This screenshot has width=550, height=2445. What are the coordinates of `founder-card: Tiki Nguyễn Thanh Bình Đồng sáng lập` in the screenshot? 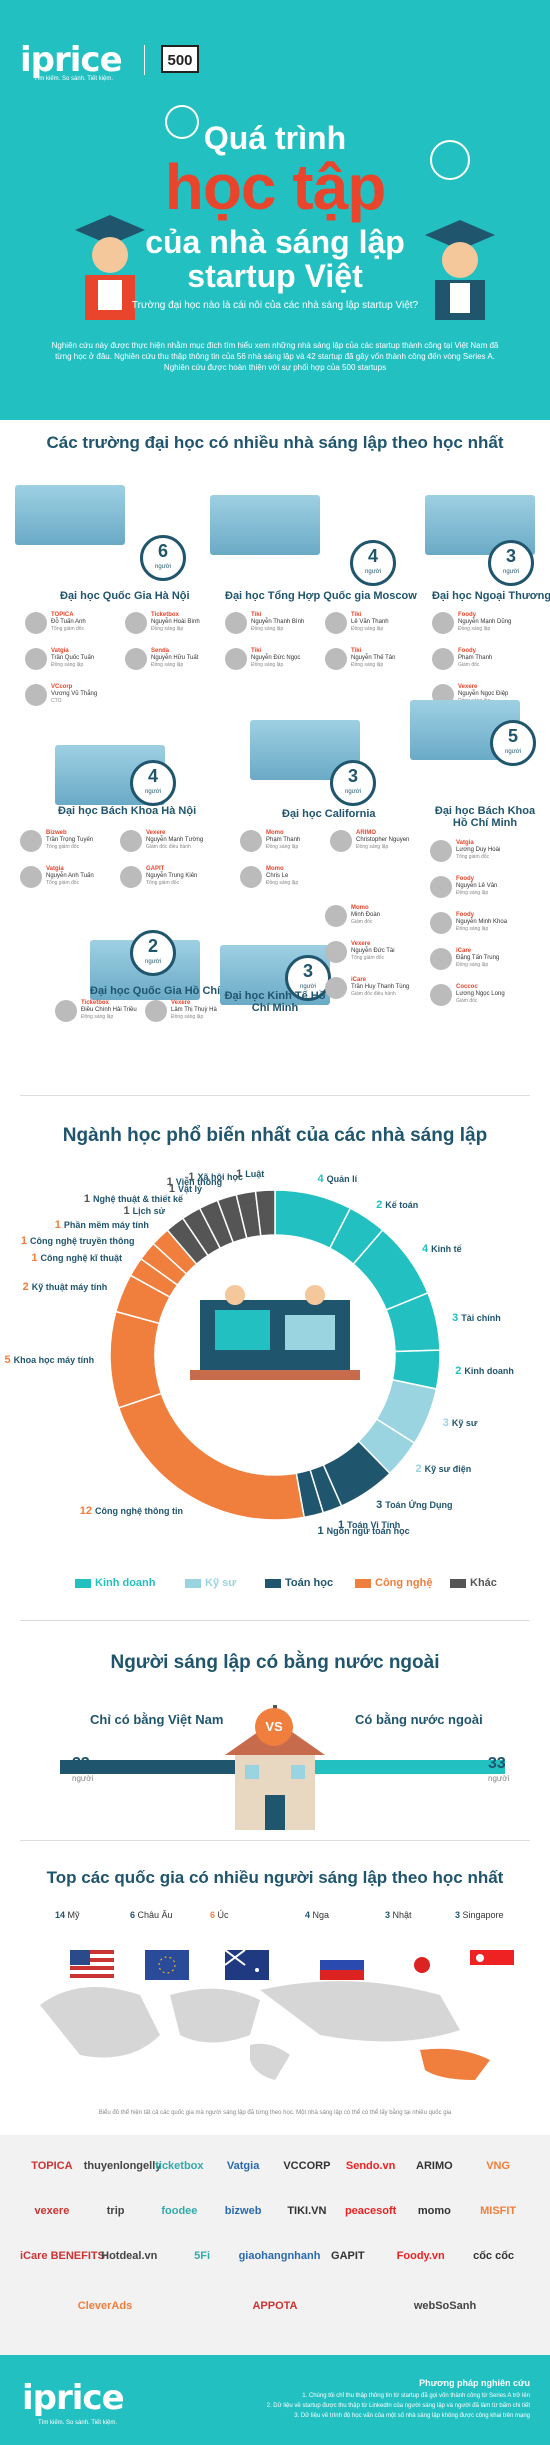 It's located at (285, 624).